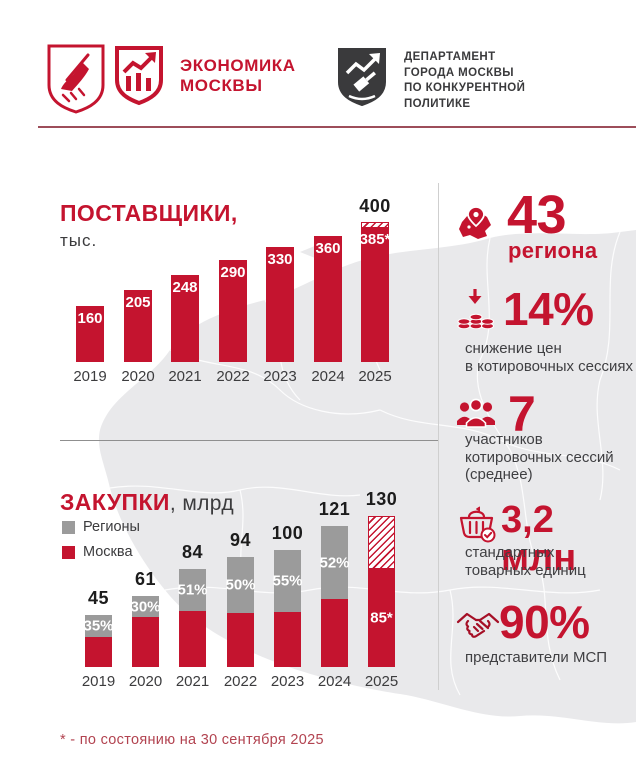 Image resolution: width=636 pixels, height=765 pixels. What do you see at coordinates (381, 499) in the screenshot?
I see `bar-total-label: 130` at bounding box center [381, 499].